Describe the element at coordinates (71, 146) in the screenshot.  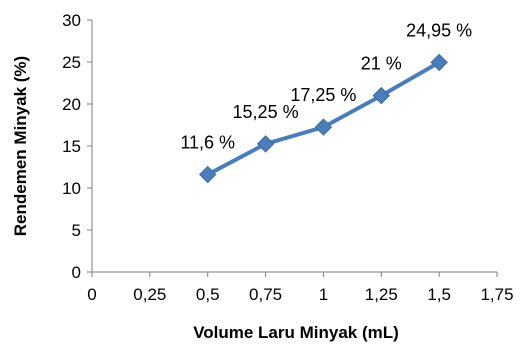
I see `y-tick-label: 15` at that location.